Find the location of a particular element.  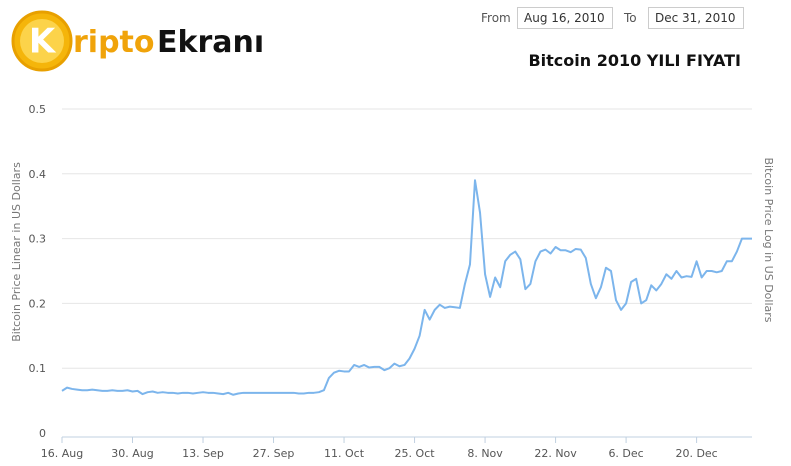

y-tick-label: 0.1 is located at coordinates (38, 368).